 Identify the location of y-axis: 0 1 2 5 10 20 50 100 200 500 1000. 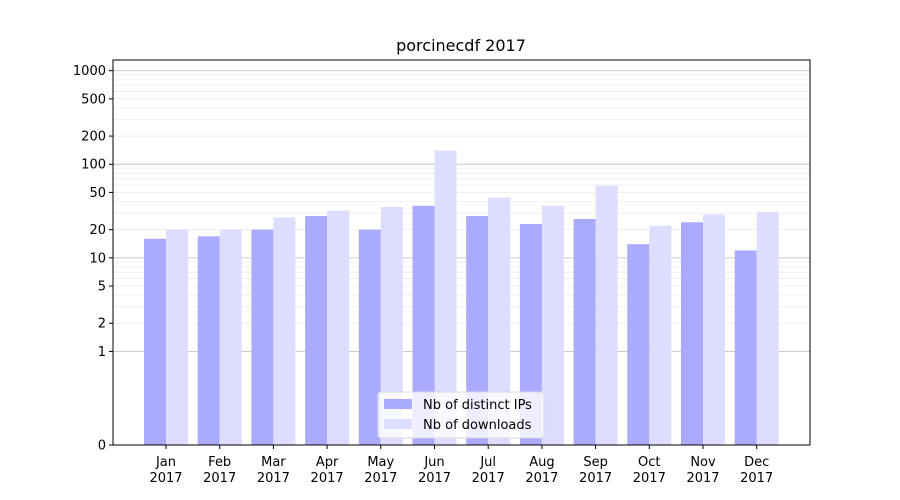
(93, 259).